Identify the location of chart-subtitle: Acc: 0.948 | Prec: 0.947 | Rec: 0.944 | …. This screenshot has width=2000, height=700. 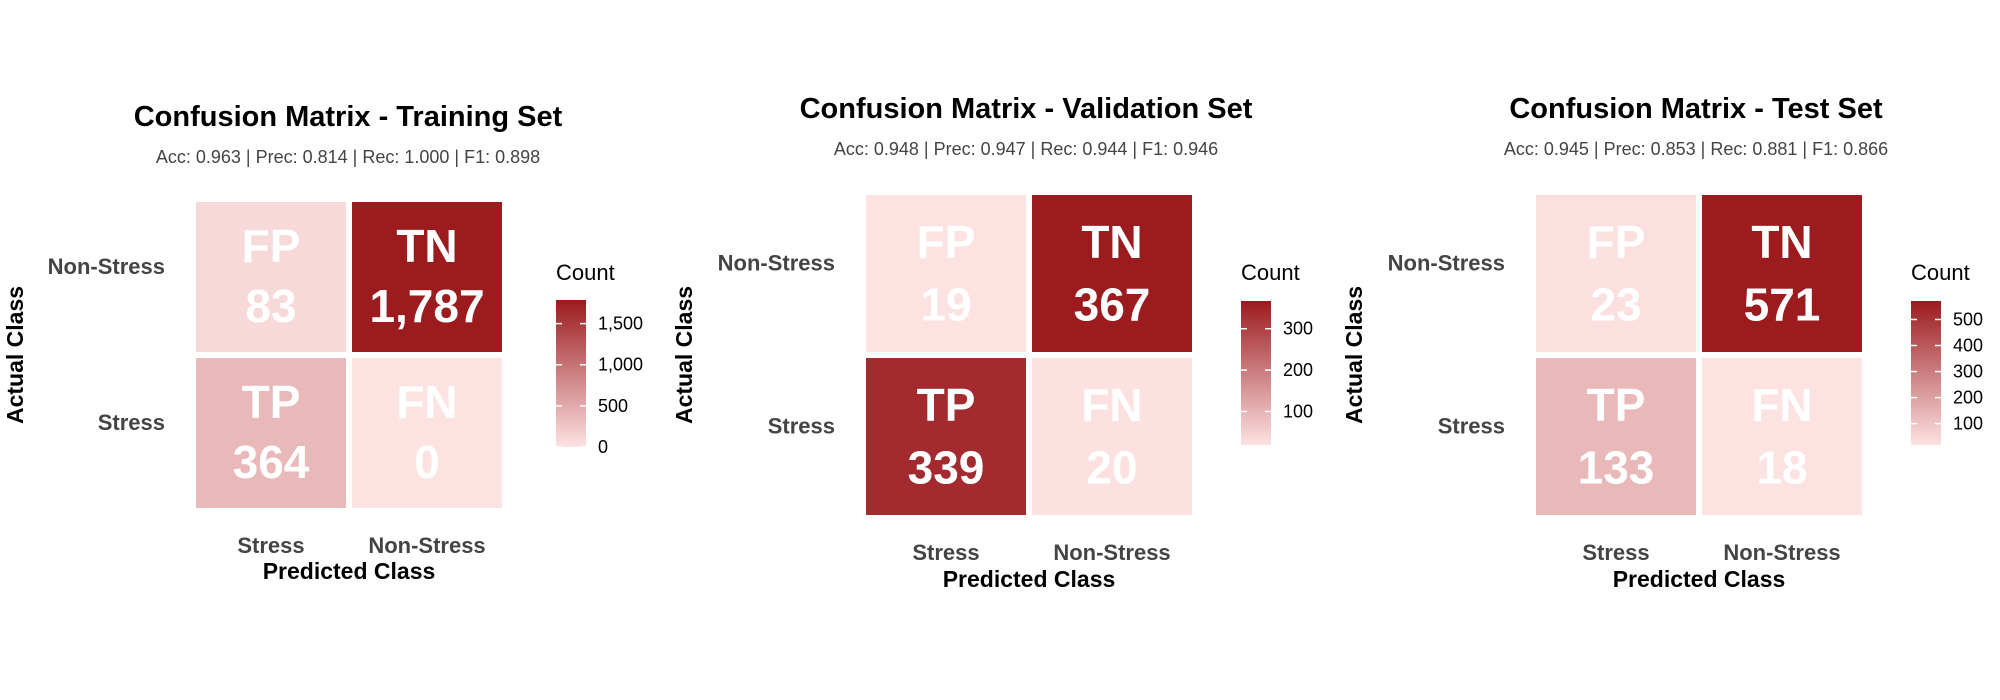
(1026, 149).